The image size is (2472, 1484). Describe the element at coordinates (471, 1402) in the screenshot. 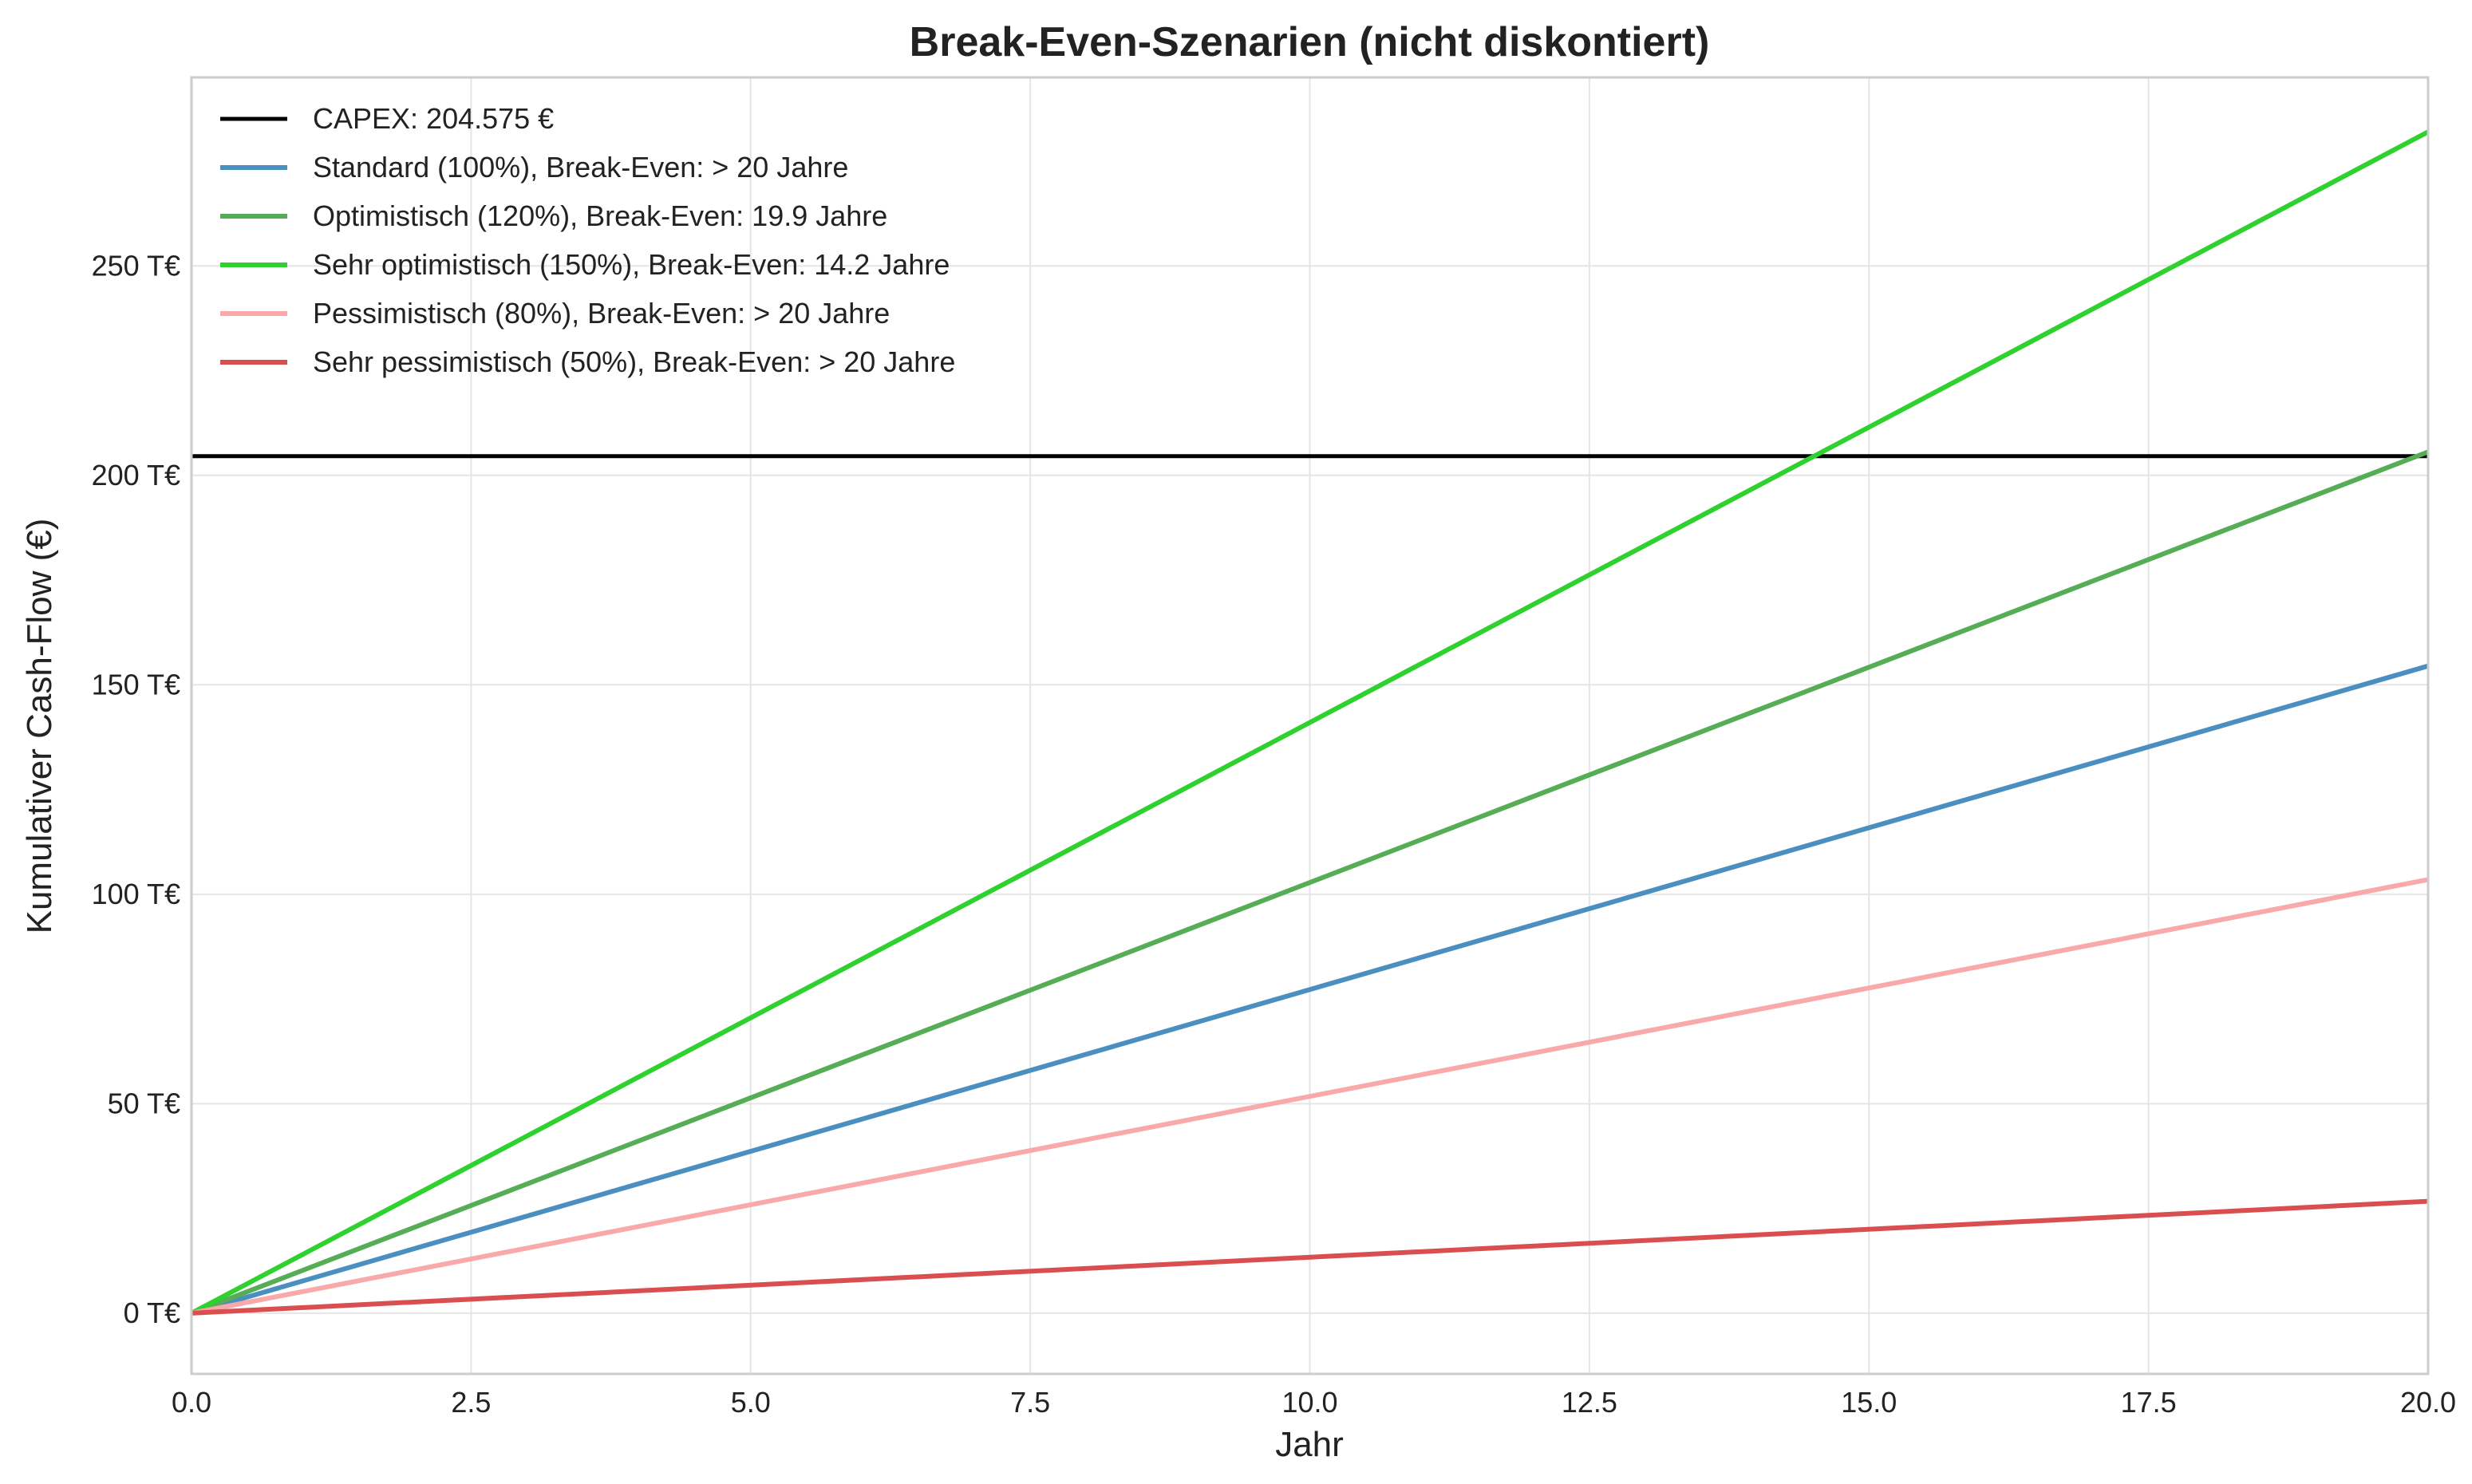

I see `x-tick-label: 2.5` at that location.